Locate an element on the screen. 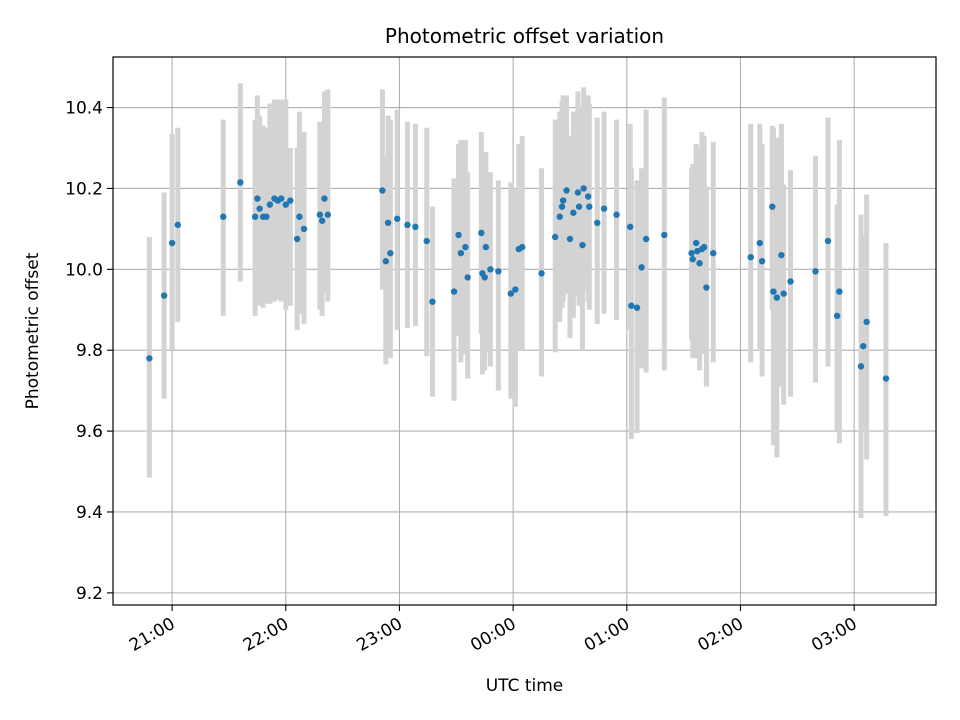  y-tick-label: 9.8 is located at coordinates (89, 351).